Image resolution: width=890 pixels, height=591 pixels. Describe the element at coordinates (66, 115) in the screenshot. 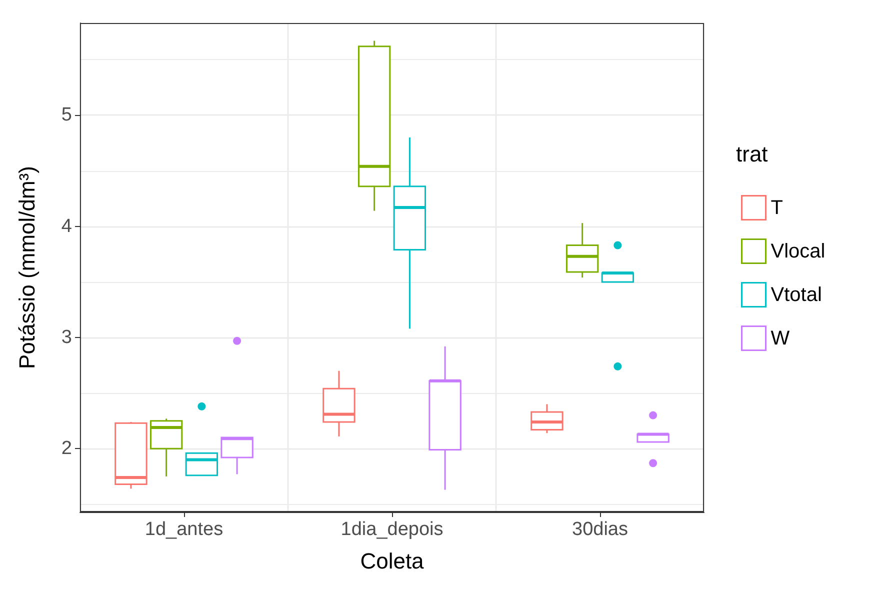

I see `y-tick-label: 5` at that location.